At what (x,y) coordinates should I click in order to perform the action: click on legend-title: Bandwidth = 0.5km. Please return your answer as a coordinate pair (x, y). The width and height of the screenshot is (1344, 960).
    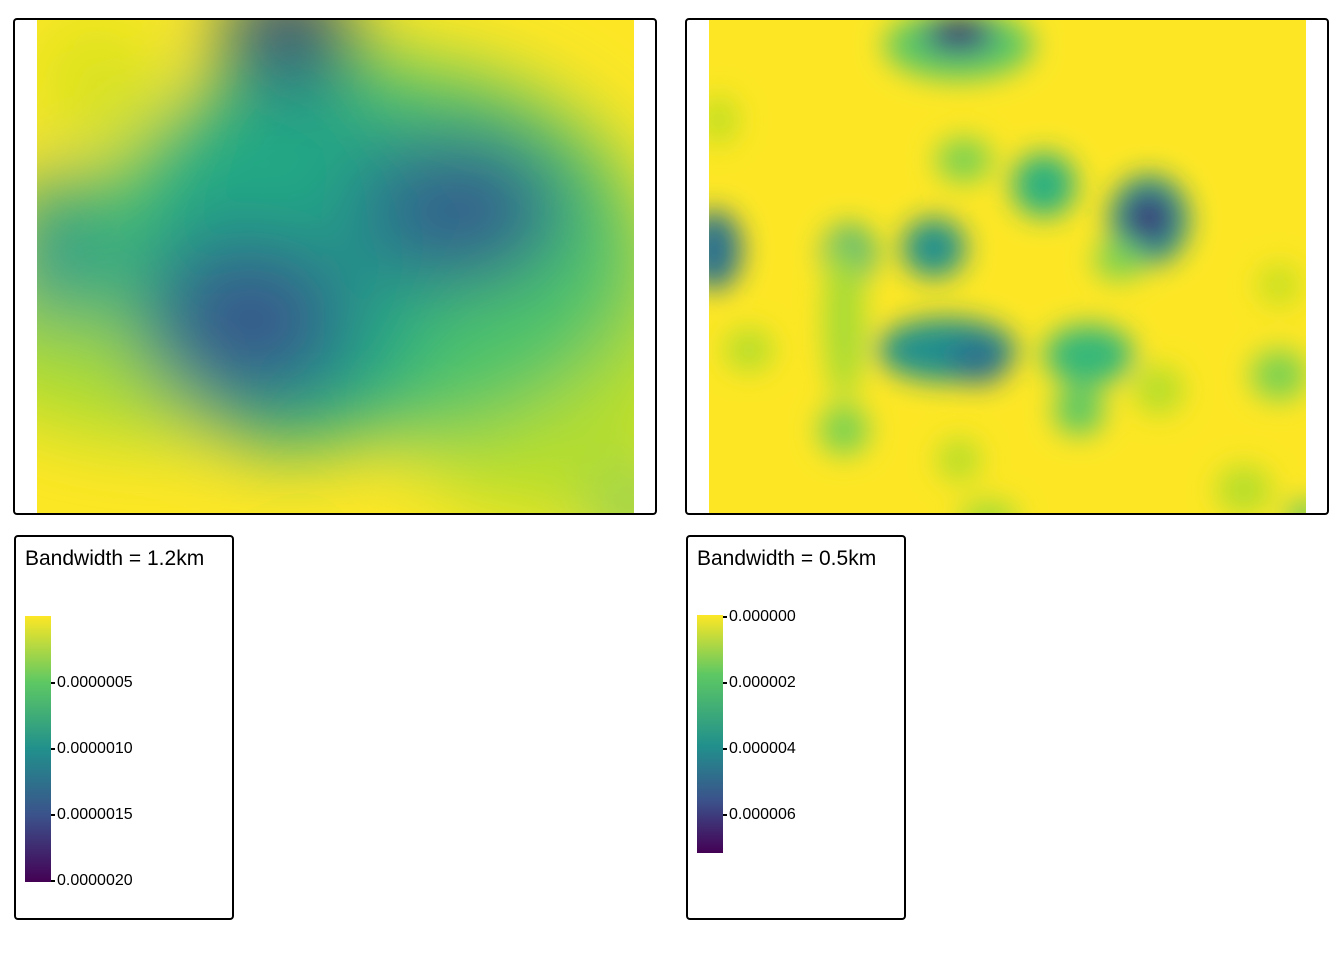
    Looking at the image, I should click on (787, 558).